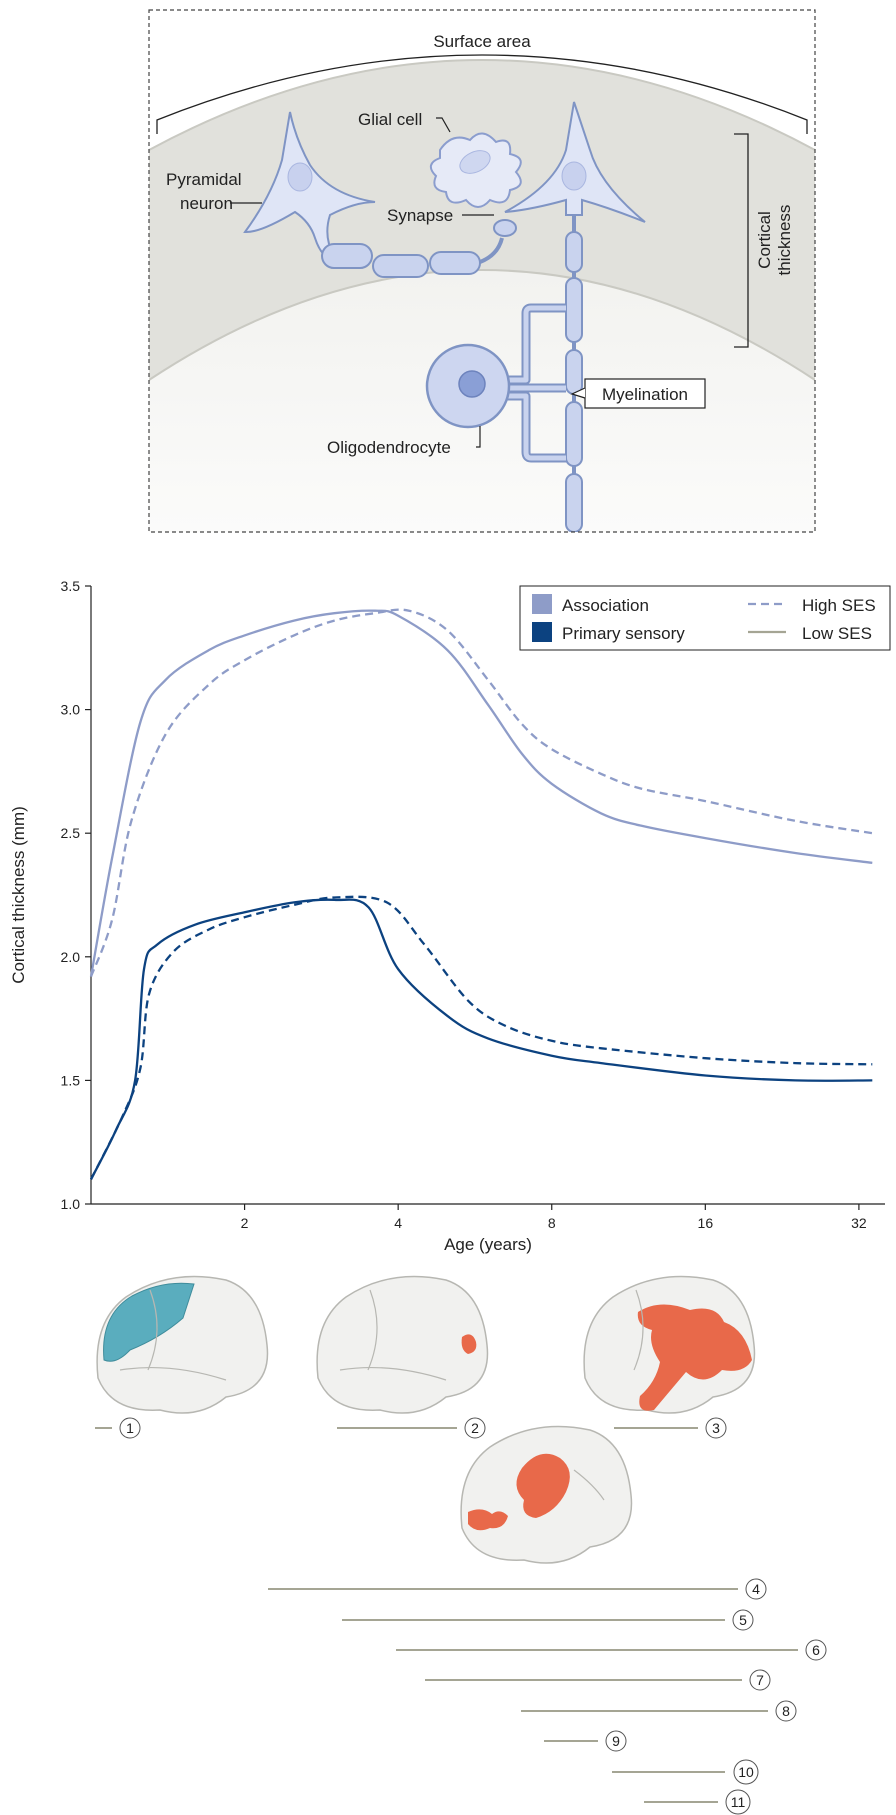  What do you see at coordinates (420, 215) in the screenshot?
I see `synapse-label: Synapse` at bounding box center [420, 215].